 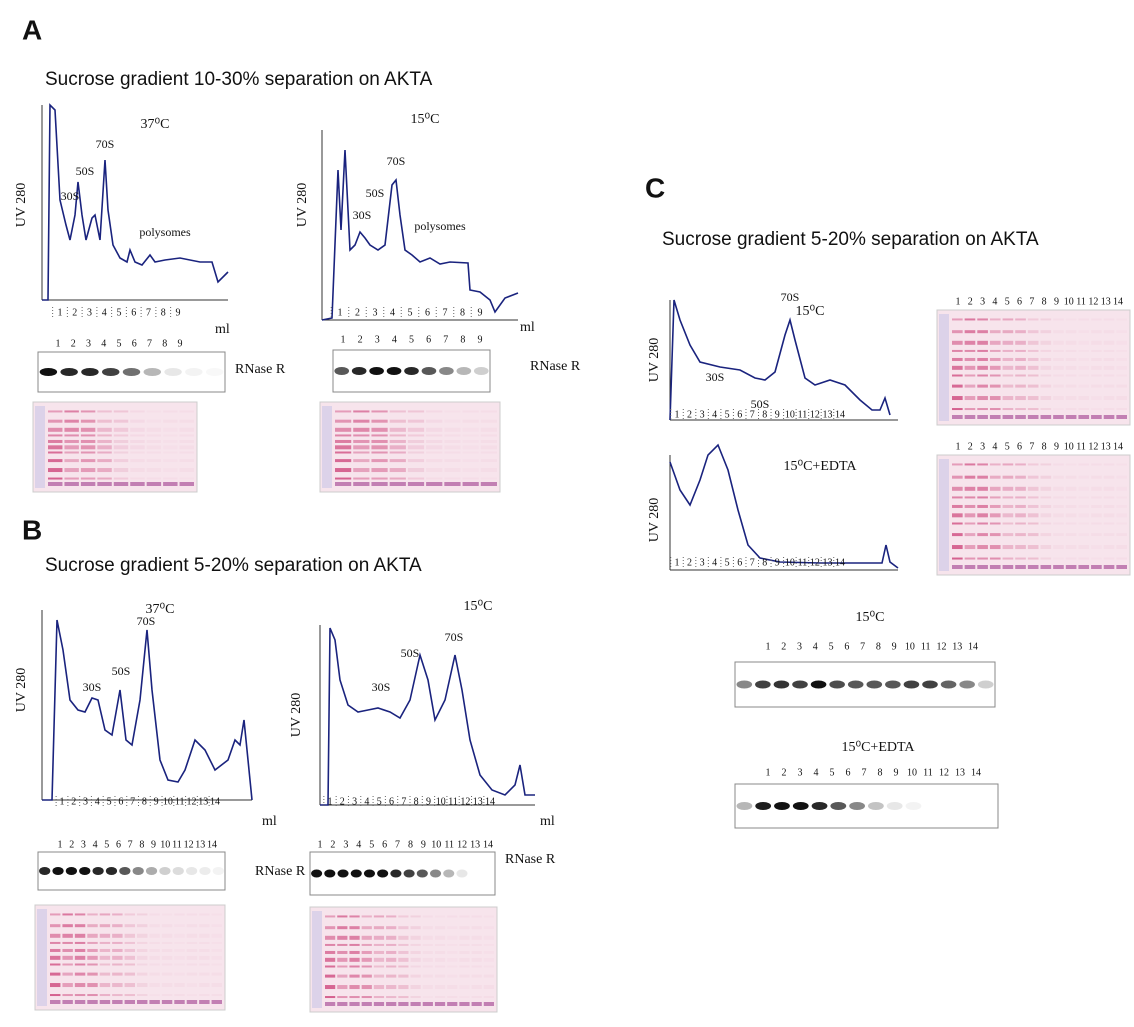 I want to click on lane-label: 10, so click(x=1069, y=446).